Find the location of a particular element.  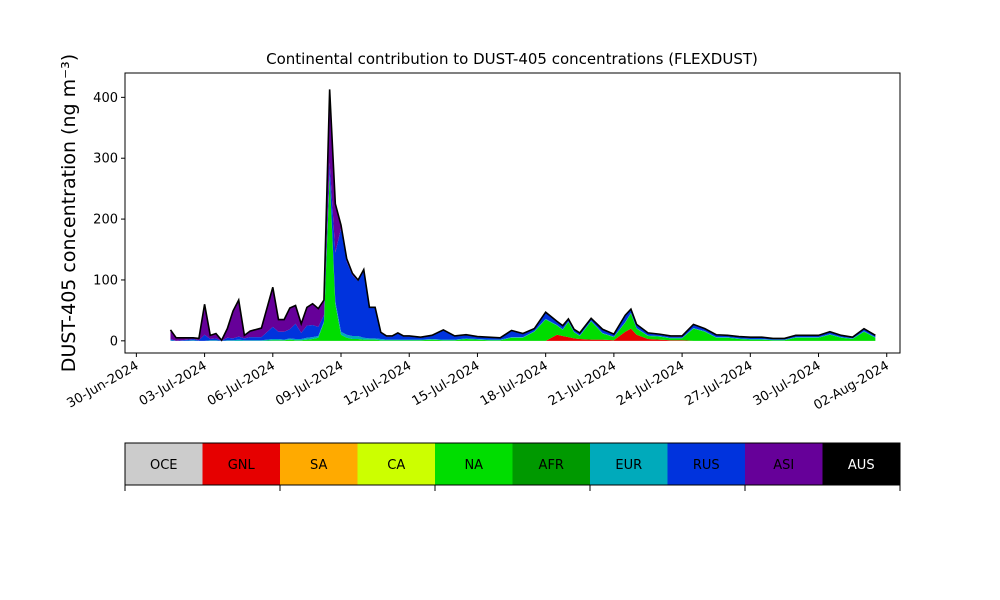

colorbar-label: AFR is located at coordinates (551, 465).